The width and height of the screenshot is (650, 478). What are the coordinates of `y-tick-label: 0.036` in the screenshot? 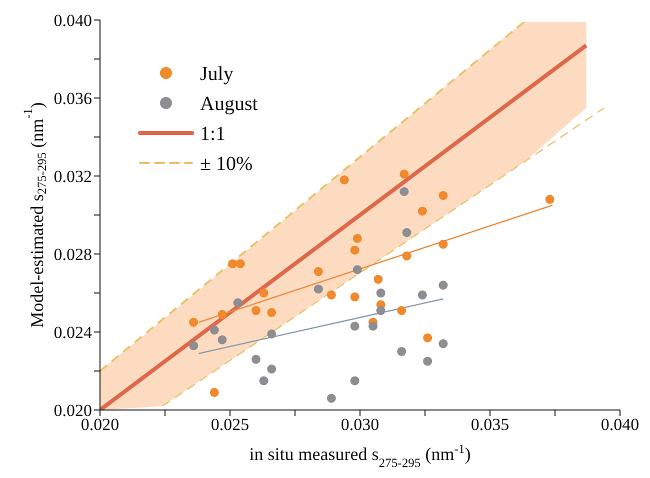 It's located at (73, 98).